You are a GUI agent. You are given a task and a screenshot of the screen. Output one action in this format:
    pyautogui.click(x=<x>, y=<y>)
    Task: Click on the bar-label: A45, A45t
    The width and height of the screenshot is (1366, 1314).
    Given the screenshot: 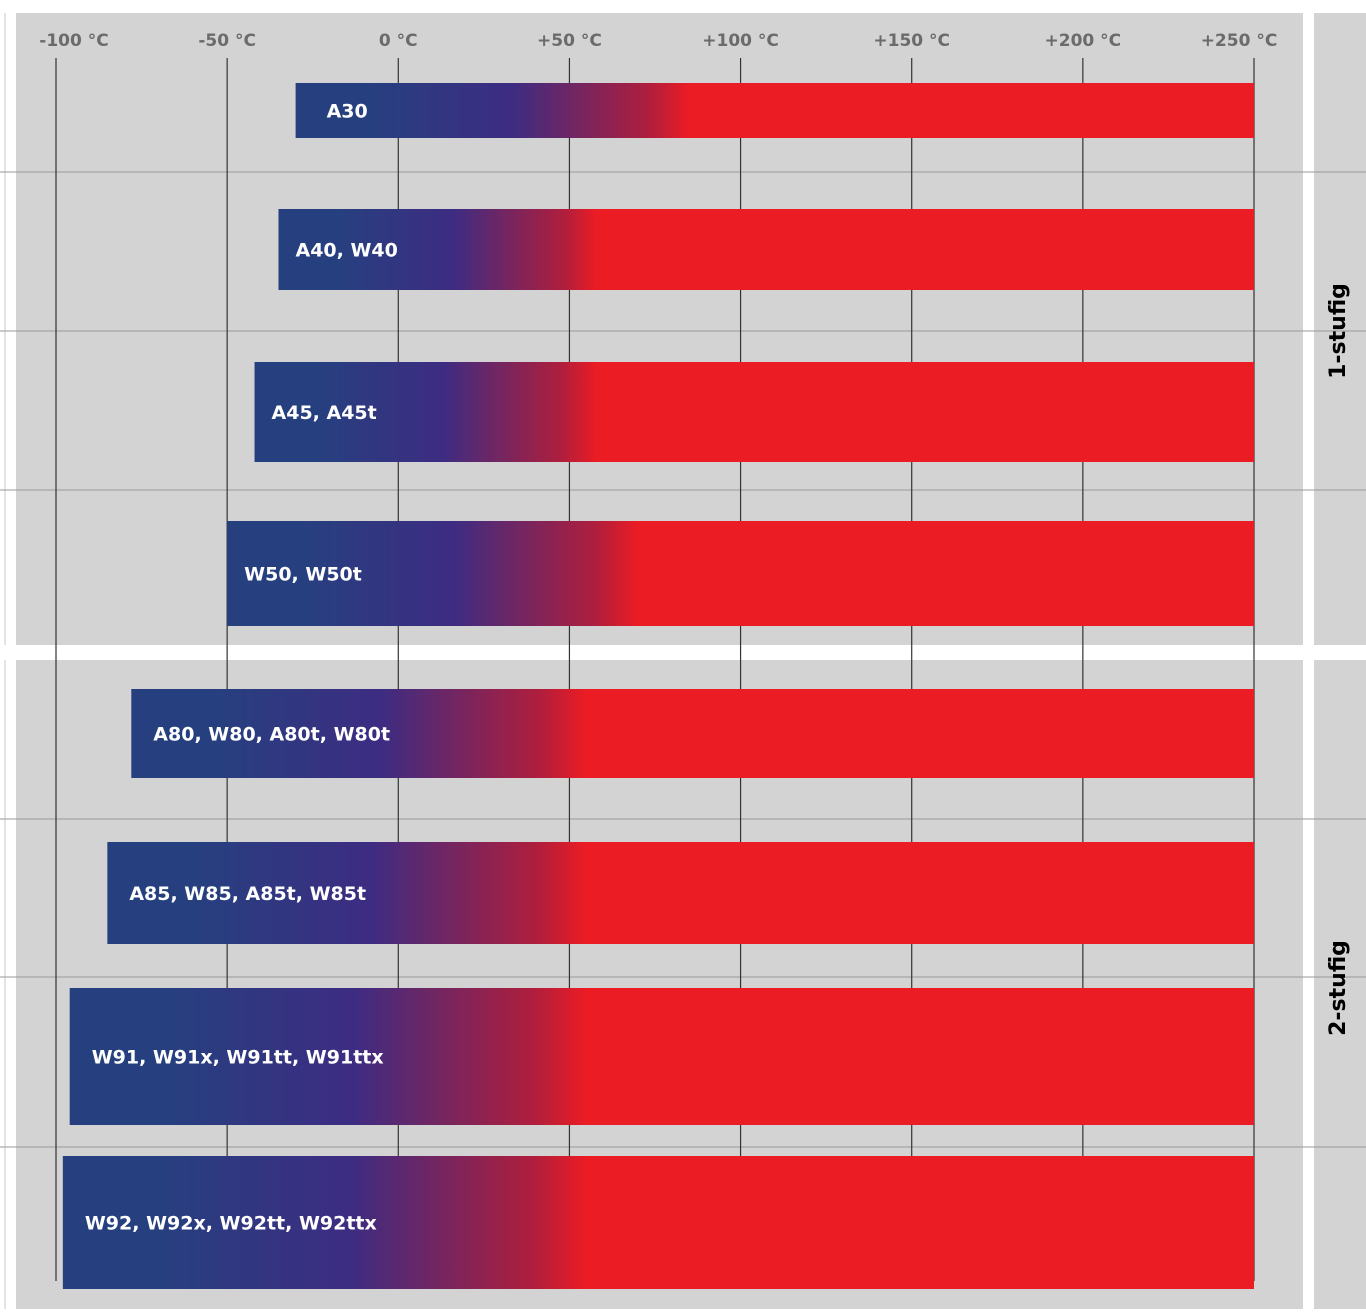 What is the action you would take?
    pyautogui.click(x=324, y=413)
    